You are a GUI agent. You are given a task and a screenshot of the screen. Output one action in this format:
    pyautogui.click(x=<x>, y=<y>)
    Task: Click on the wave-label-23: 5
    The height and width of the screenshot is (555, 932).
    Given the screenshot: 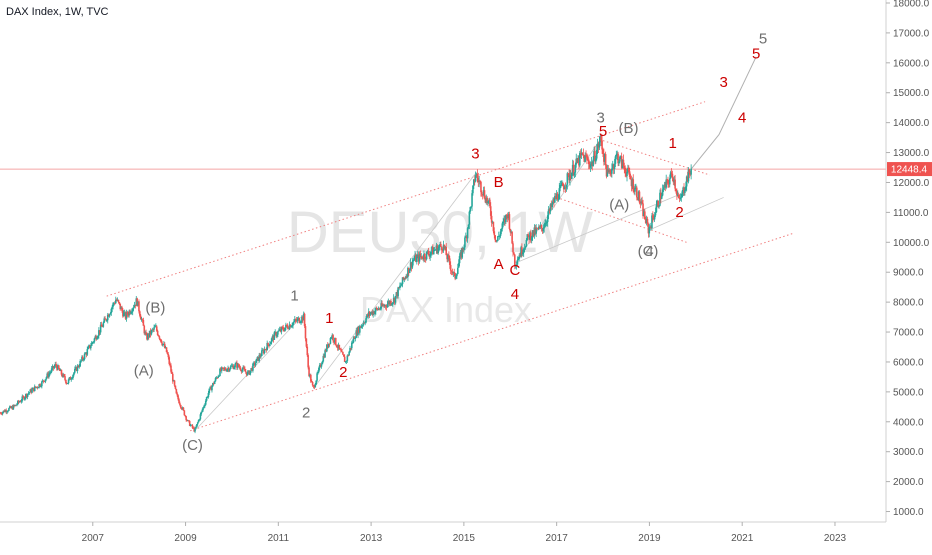 What is the action you would take?
    pyautogui.click(x=763, y=38)
    